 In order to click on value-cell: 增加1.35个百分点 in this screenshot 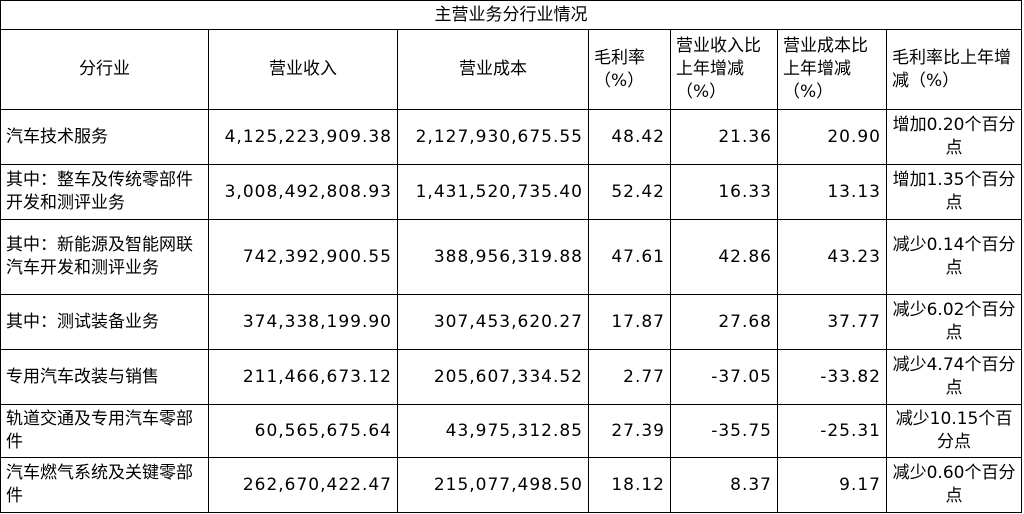, I will do `click(954, 192)`.